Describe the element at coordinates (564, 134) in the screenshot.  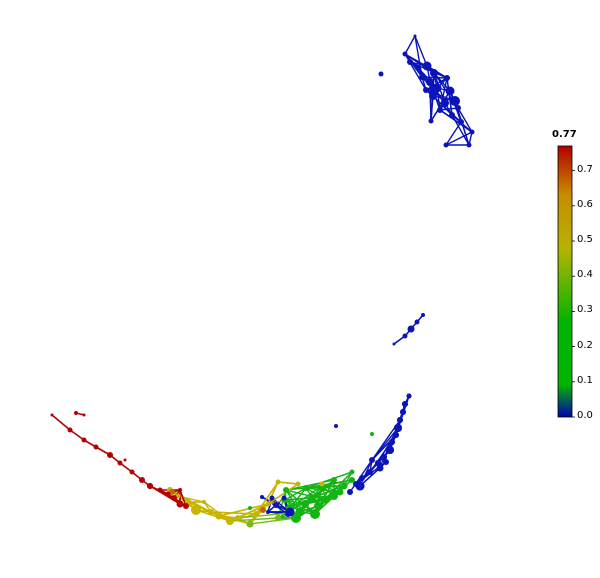
I see `colorbar-max-label: 0.77` at that location.